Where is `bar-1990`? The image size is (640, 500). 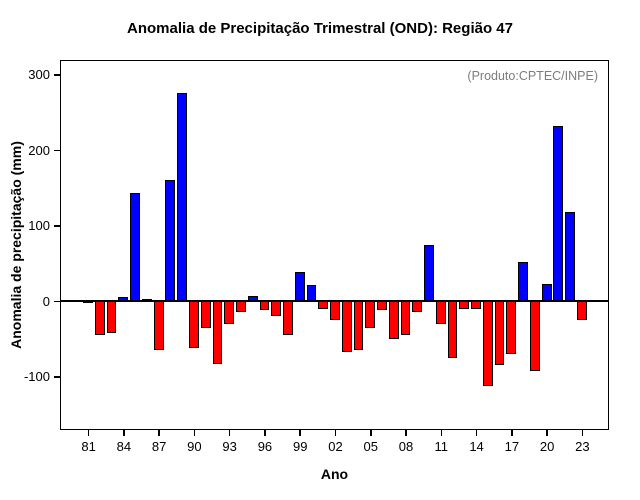 bar-1990 is located at coordinates (194, 324).